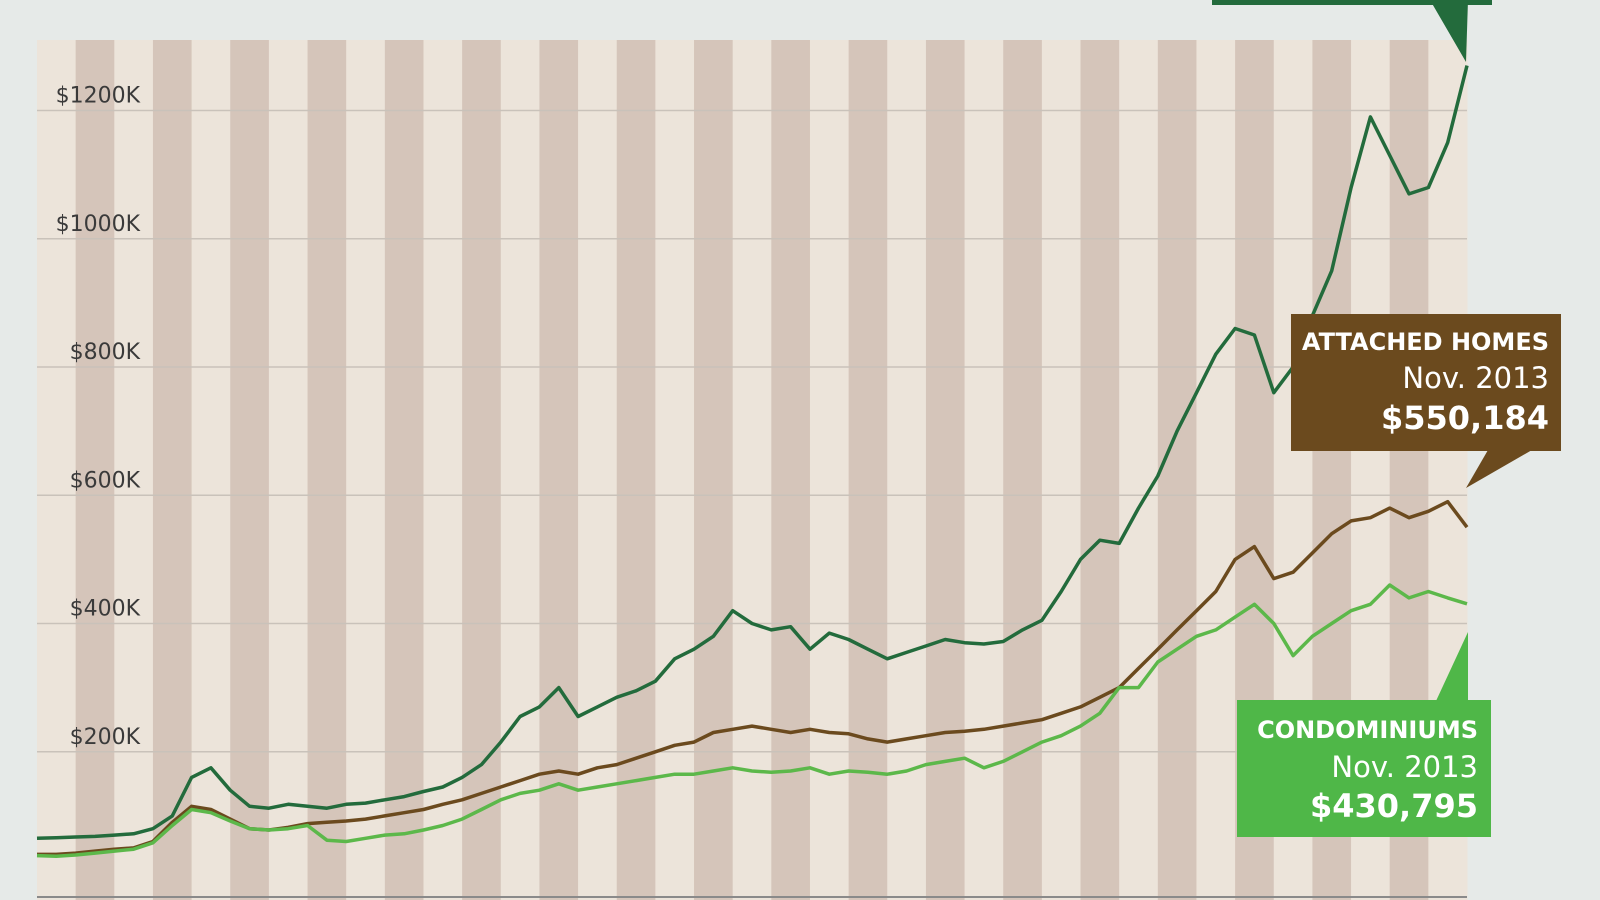 Image resolution: width=1600 pixels, height=900 pixels. I want to click on detached-pointer, so click(1449, 31).